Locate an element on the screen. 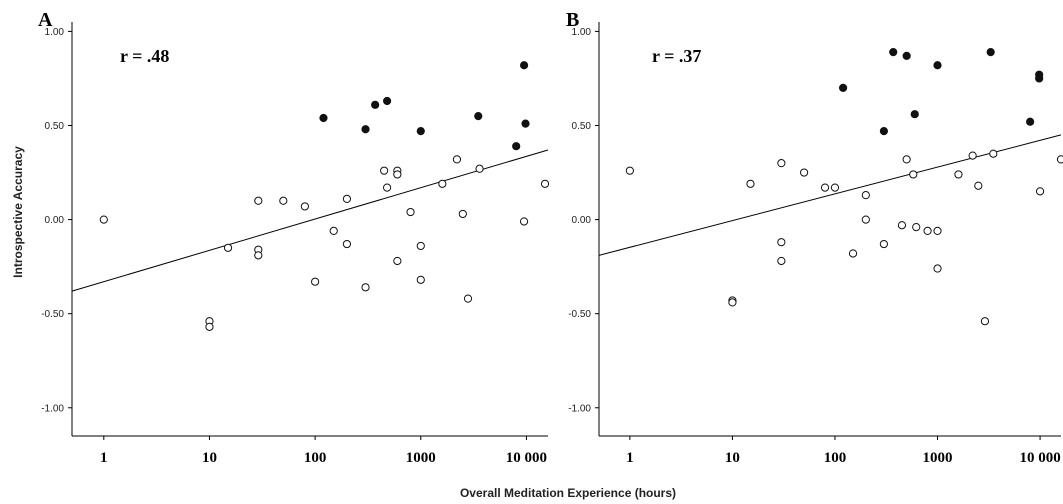 Image resolution: width=1063 pixels, height=504 pixels. x-axis-title: Overall Meditation Experience (hours) is located at coordinates (568, 493).